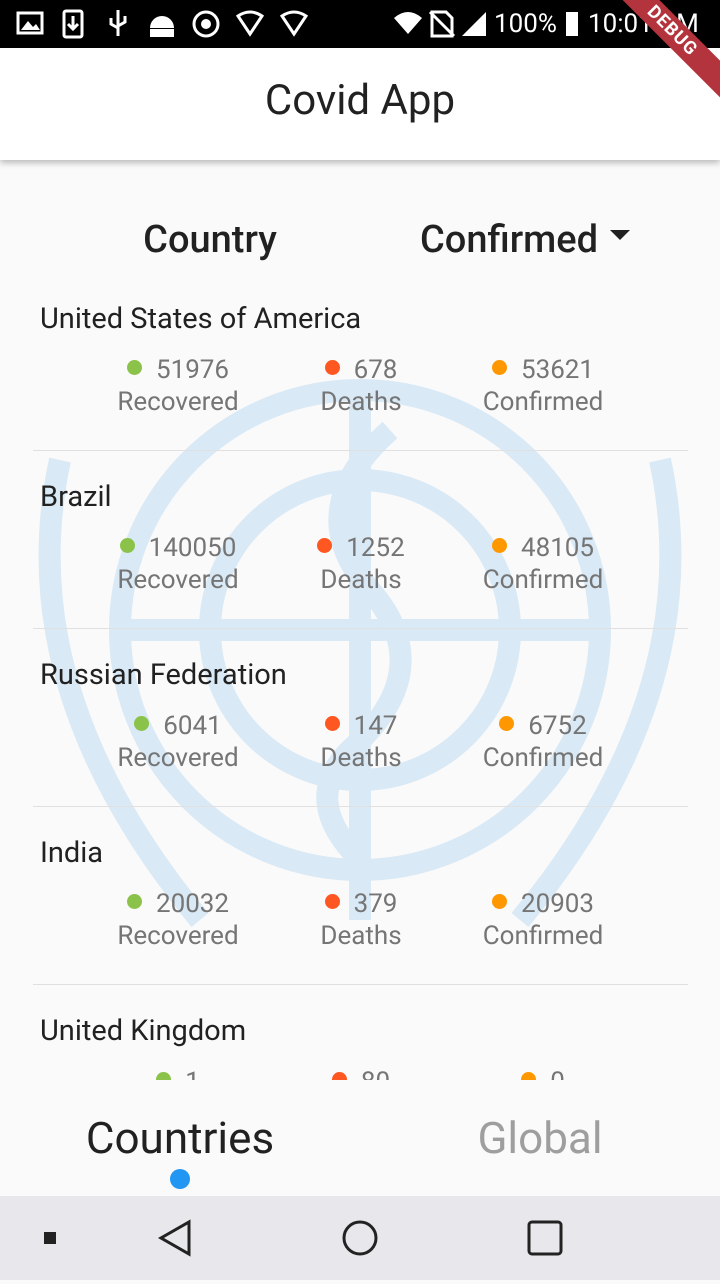 The height and width of the screenshot is (1284, 720). I want to click on status-bar: 100% 10:01 AM, so click(360, 24).